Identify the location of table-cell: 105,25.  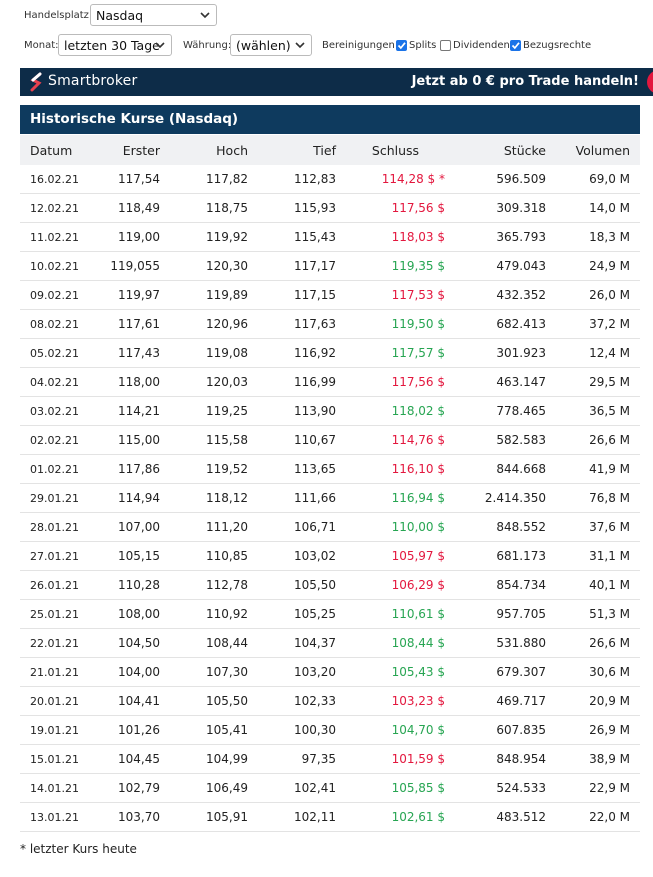
(302, 614).